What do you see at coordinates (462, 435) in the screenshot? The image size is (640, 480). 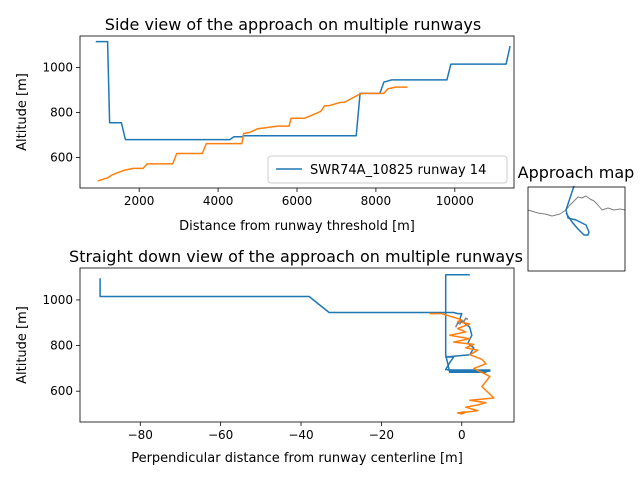 I see `x-tick-label: 0` at bounding box center [462, 435].